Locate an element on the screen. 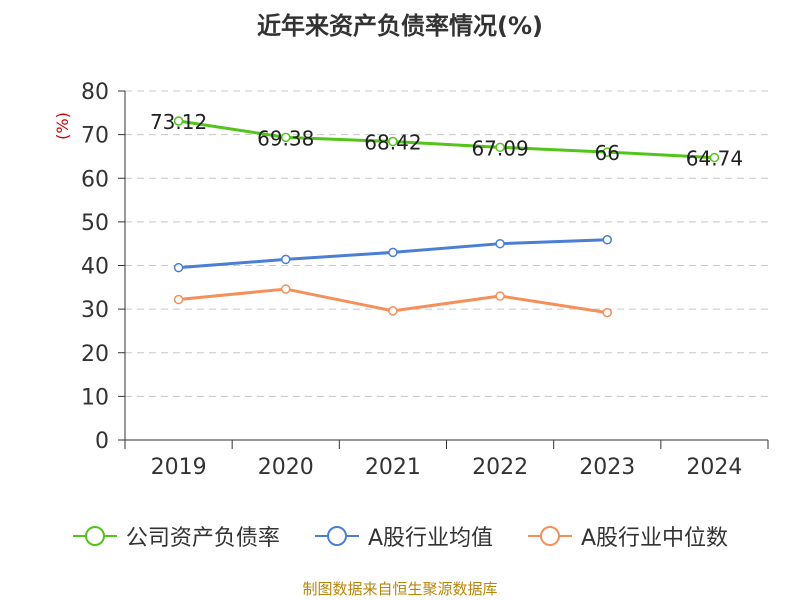  legend-label: 公司资产负债率 is located at coordinates (202, 538).